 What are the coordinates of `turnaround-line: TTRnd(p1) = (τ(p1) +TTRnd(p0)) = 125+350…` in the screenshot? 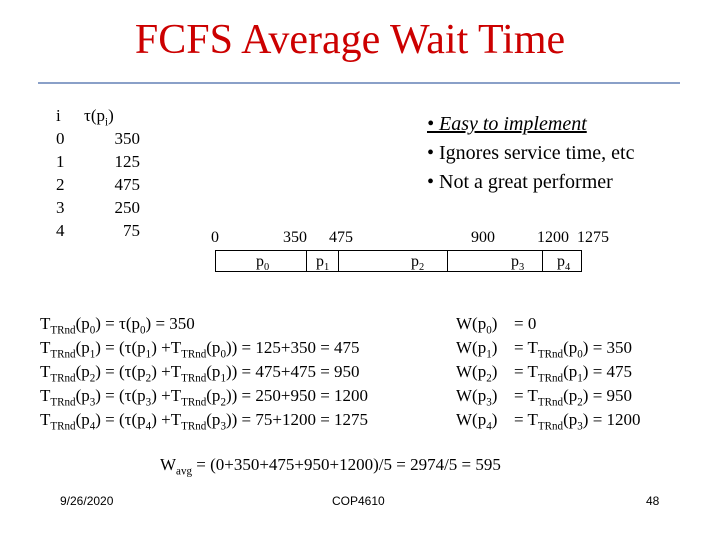 It's located at (200, 349).